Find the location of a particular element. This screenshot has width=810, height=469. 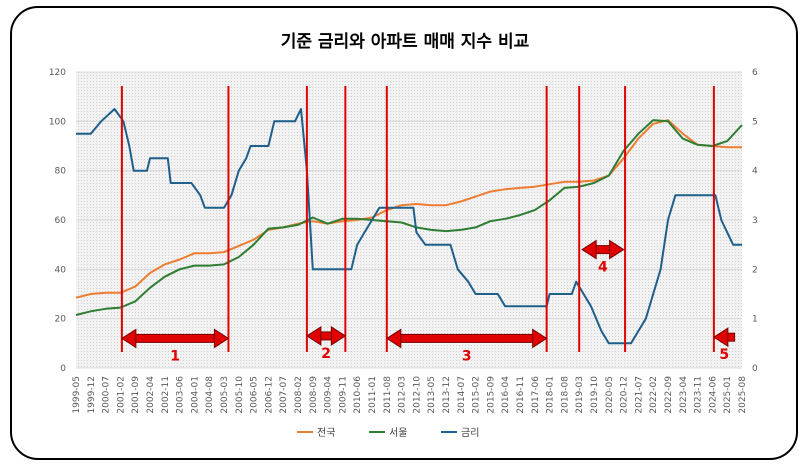

y-left-tick-label: 100 is located at coordinates (57, 122).